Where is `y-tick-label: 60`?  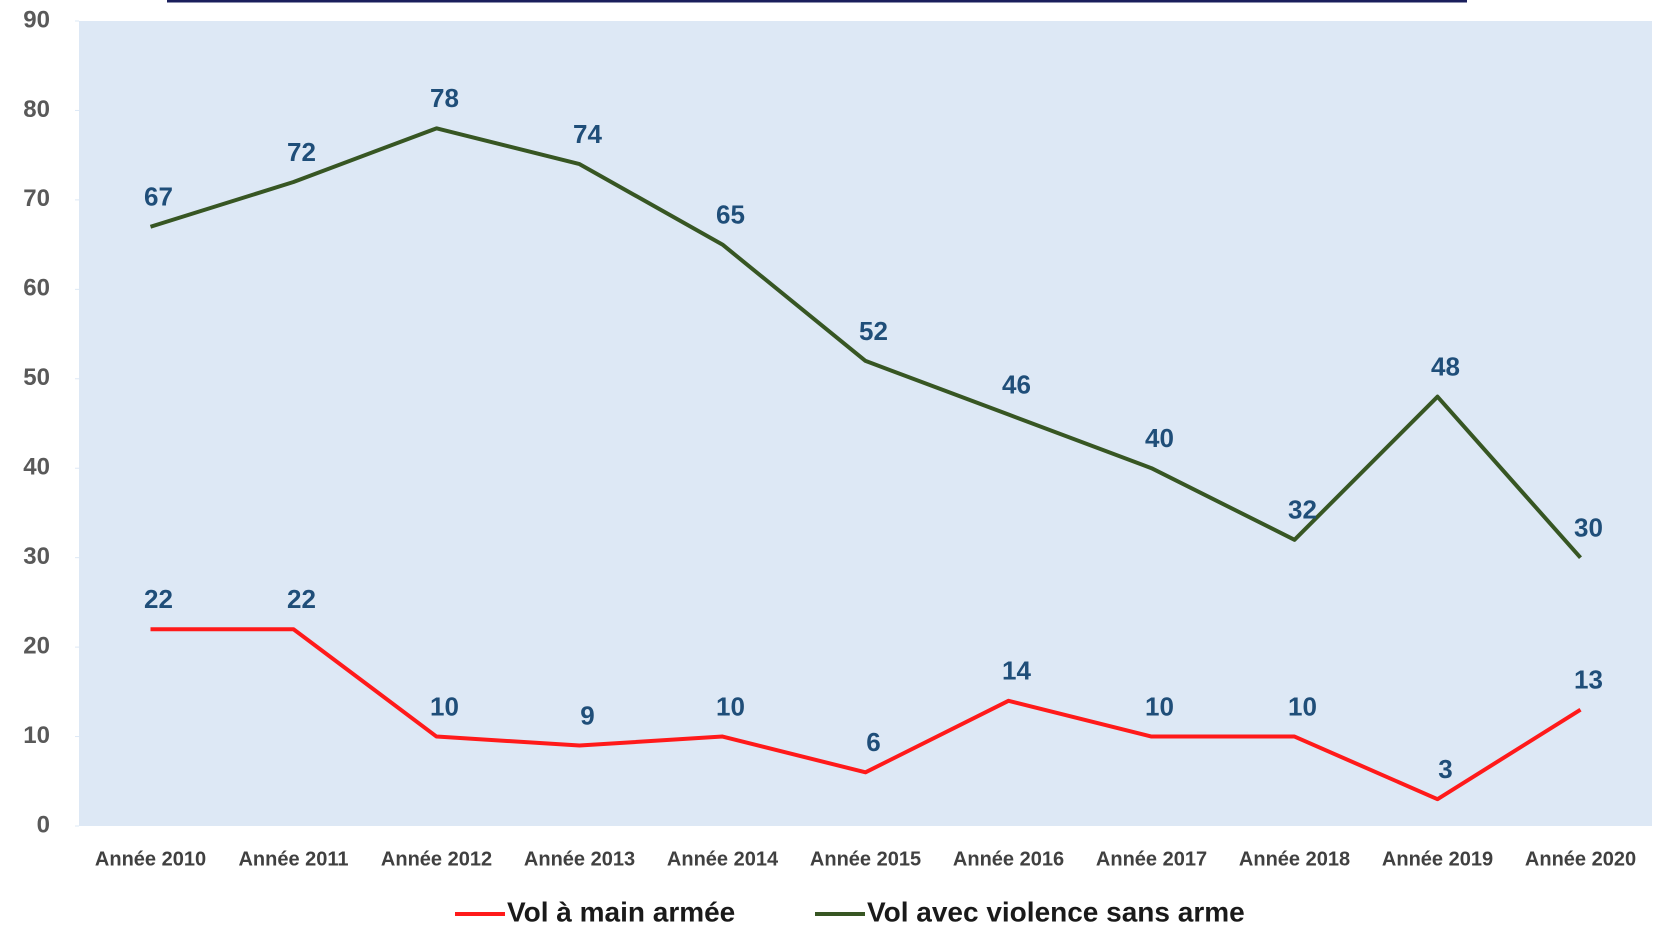 y-tick-label: 60 is located at coordinates (36, 288).